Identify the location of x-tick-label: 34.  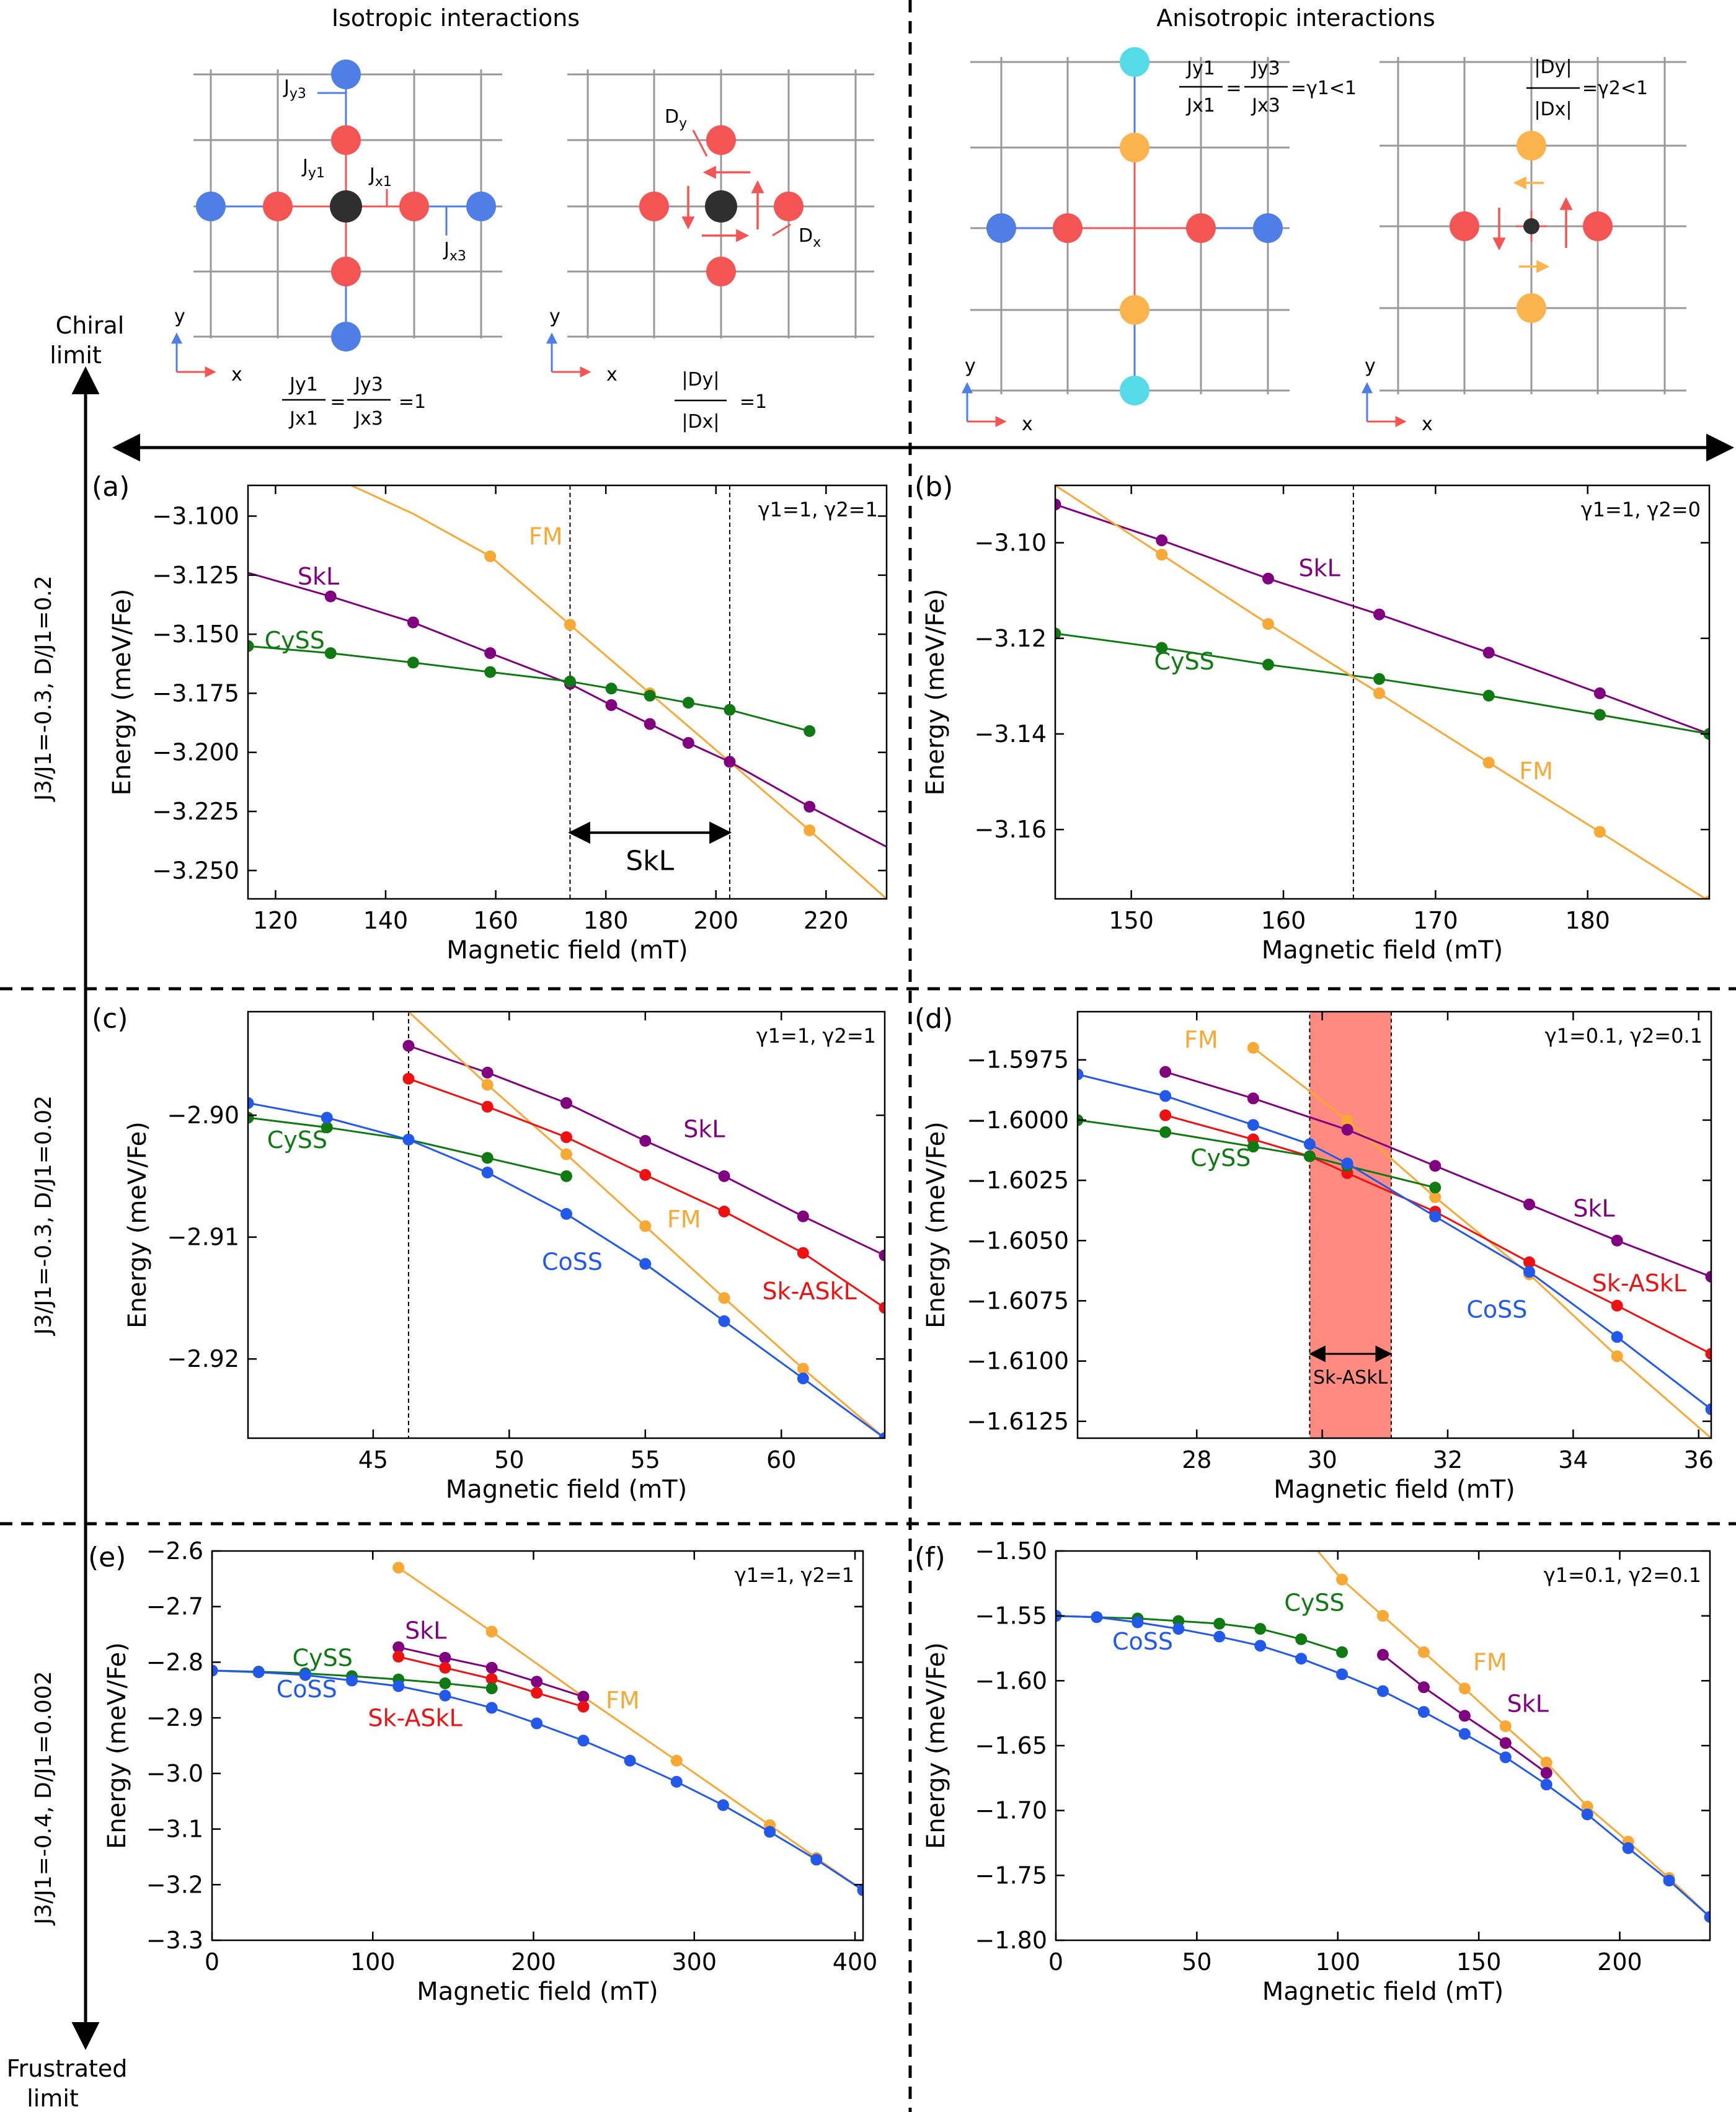
(1573, 1460).